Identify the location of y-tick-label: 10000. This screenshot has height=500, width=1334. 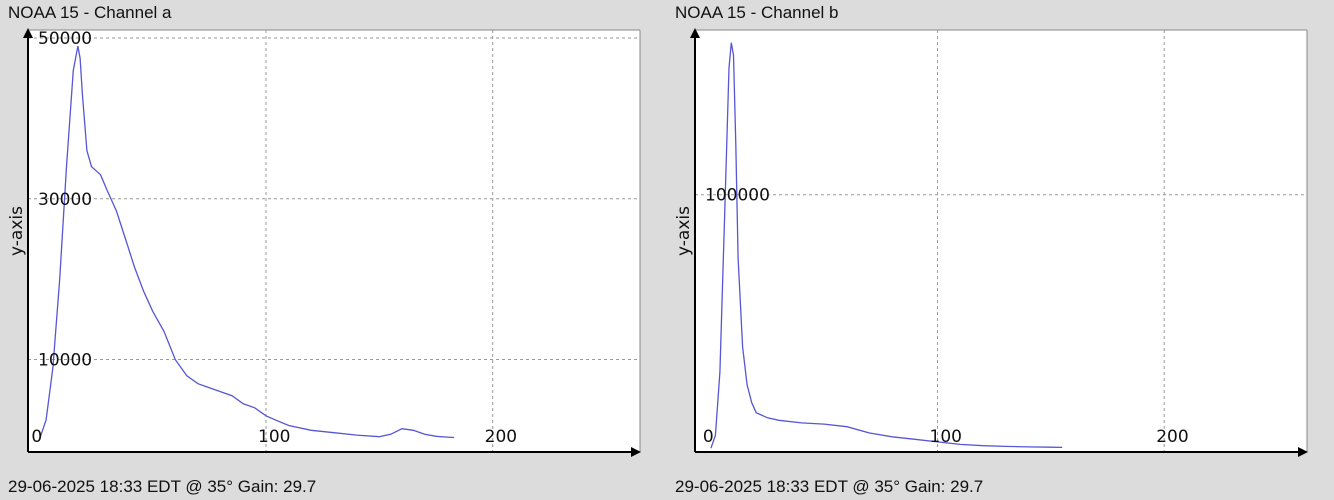
(65, 361).